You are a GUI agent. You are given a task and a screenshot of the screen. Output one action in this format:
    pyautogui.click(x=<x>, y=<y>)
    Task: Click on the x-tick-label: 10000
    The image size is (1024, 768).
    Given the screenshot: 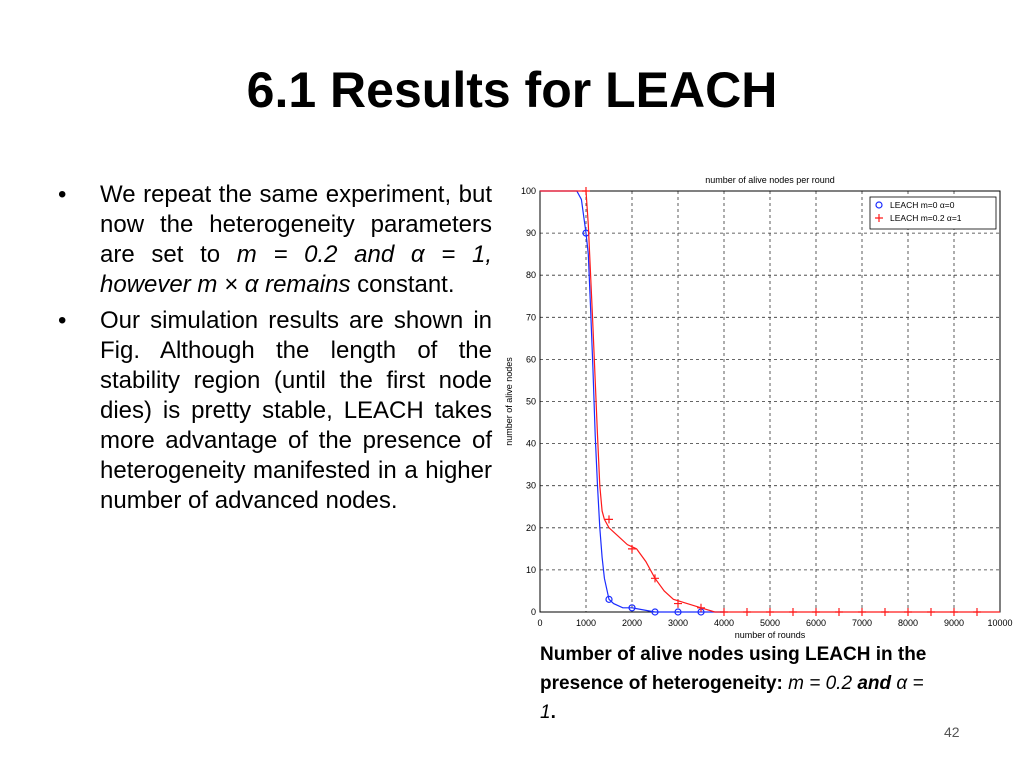 What is the action you would take?
    pyautogui.click(x=999, y=623)
    